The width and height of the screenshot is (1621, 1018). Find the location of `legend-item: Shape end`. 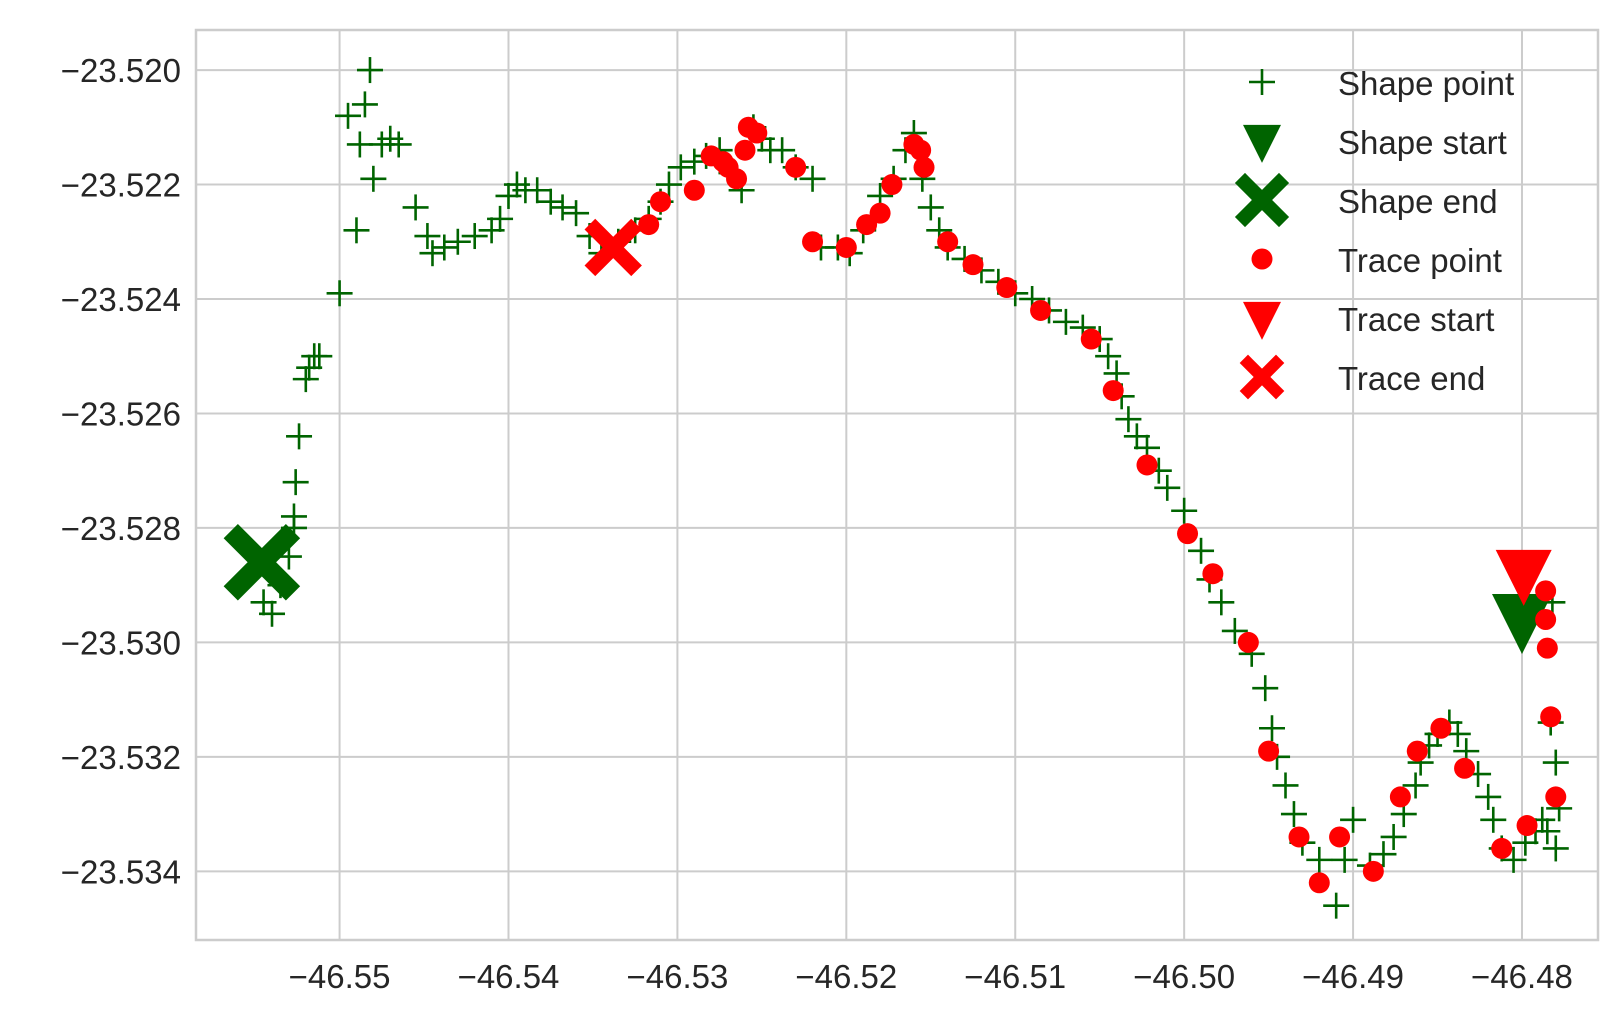

legend-item: Shape end is located at coordinates (1366, 200).